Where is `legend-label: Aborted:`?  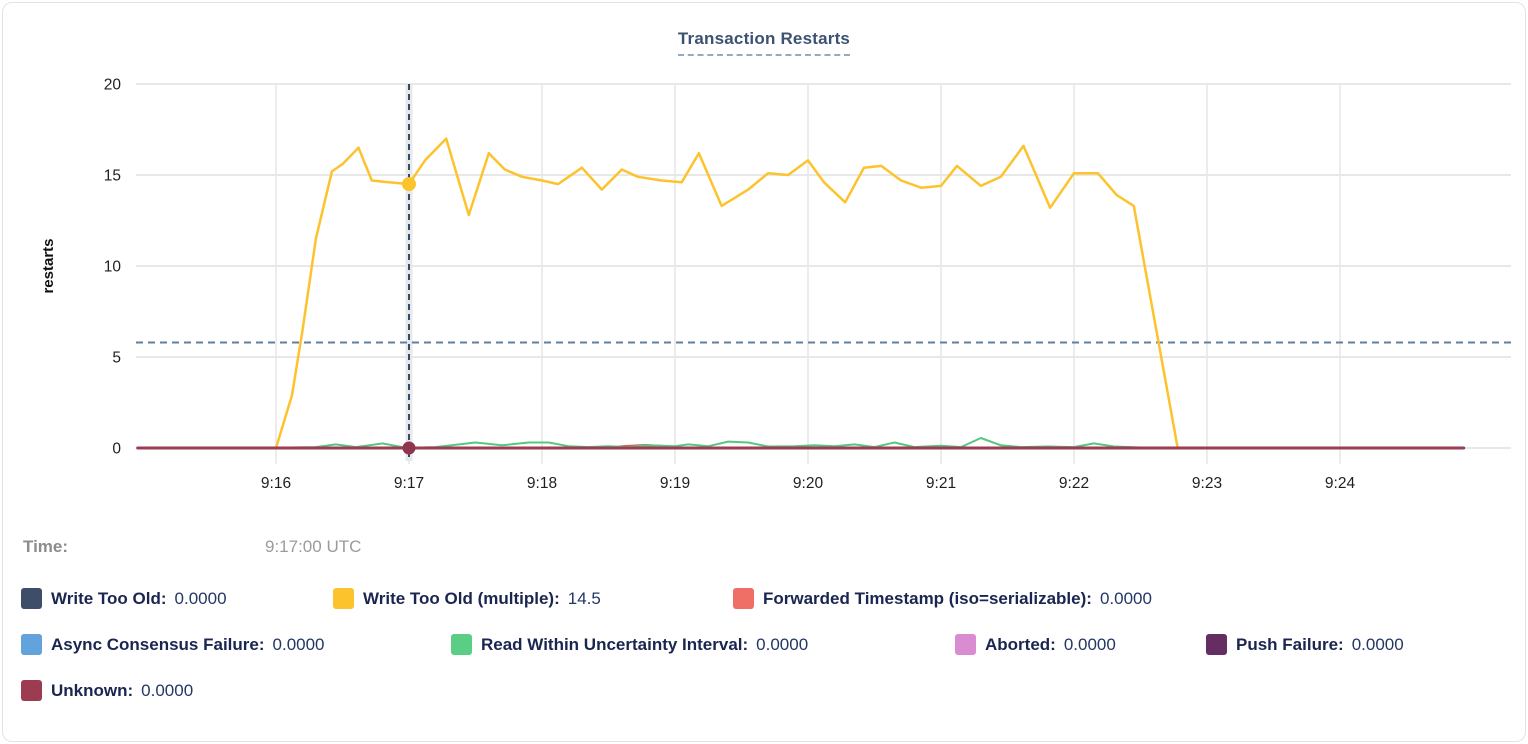 legend-label: Aborted: is located at coordinates (1020, 644).